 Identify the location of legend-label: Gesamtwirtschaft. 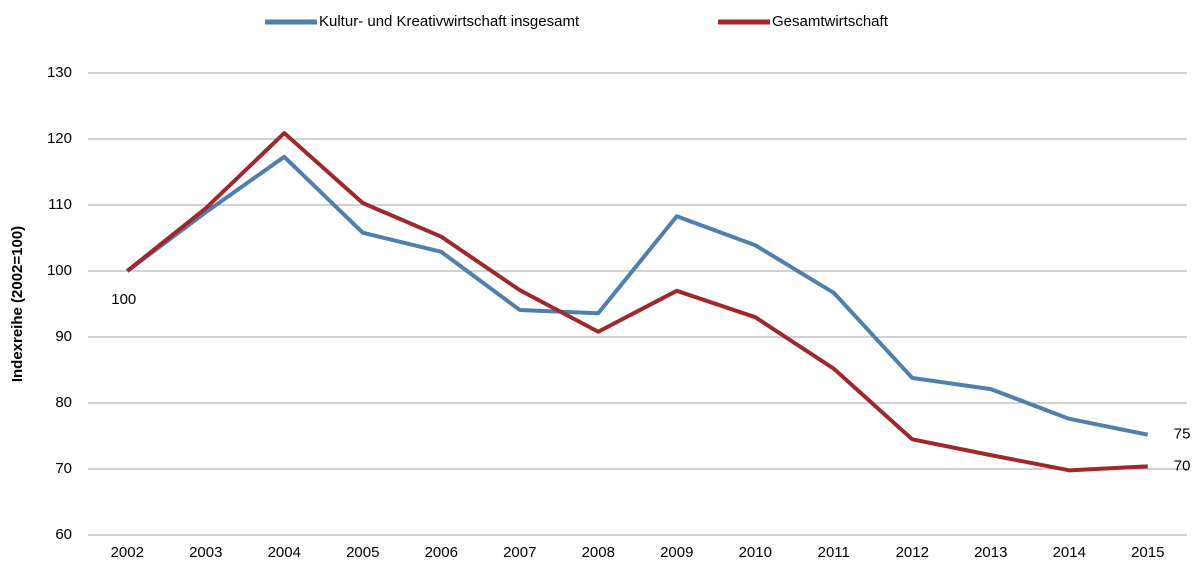
(830, 21).